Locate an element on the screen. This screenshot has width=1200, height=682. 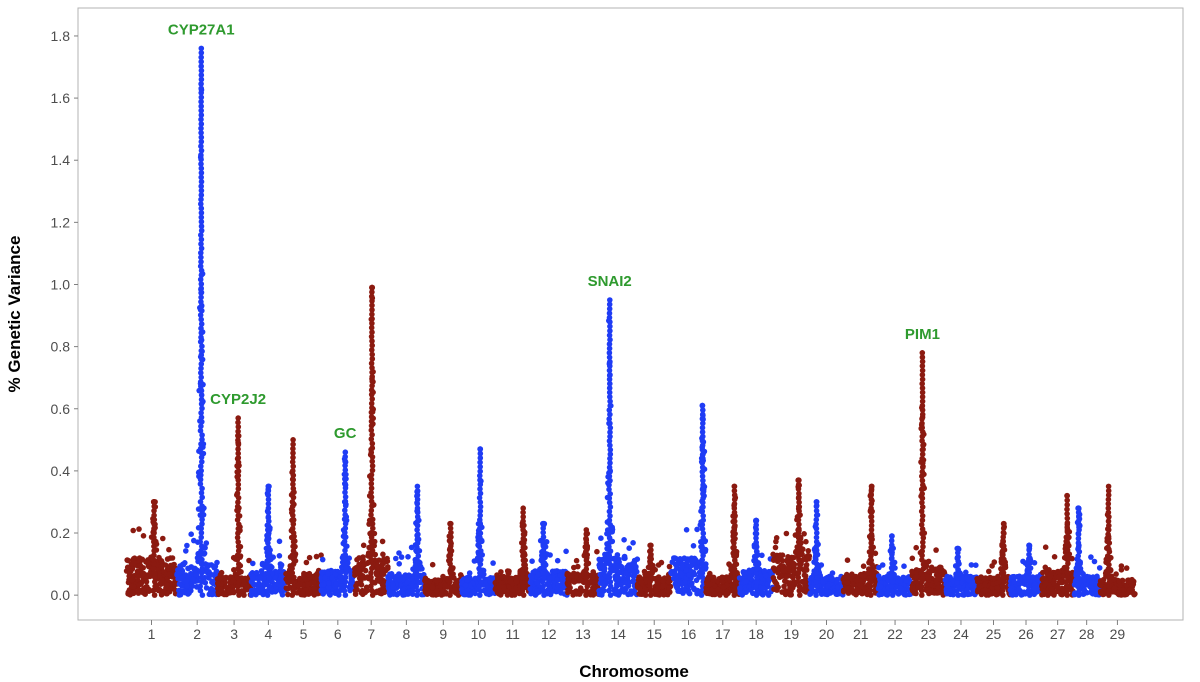
chromosome-1-peak is located at coordinates (154, 548).